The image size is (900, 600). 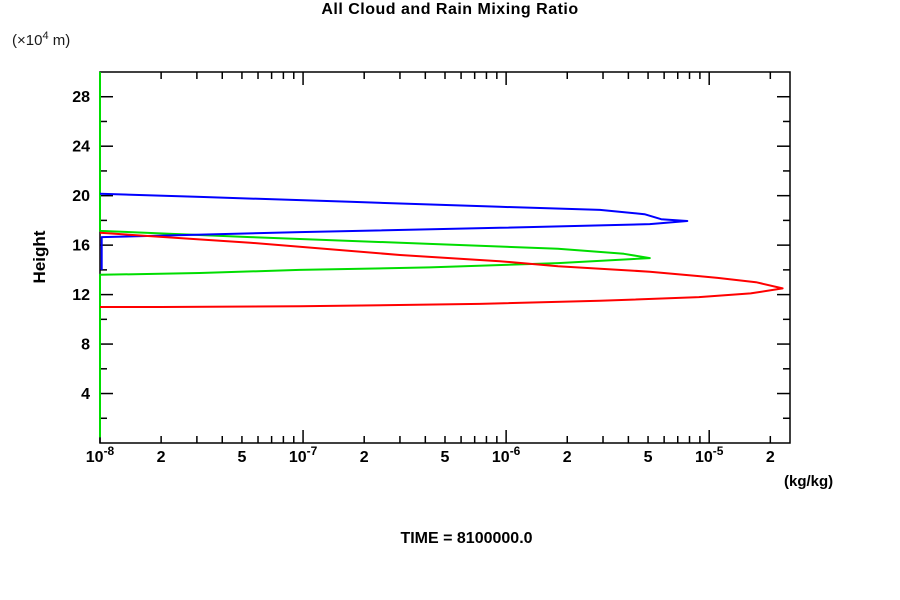 I want to click on x-tick-label: 10⁻⁶, so click(x=506, y=455).